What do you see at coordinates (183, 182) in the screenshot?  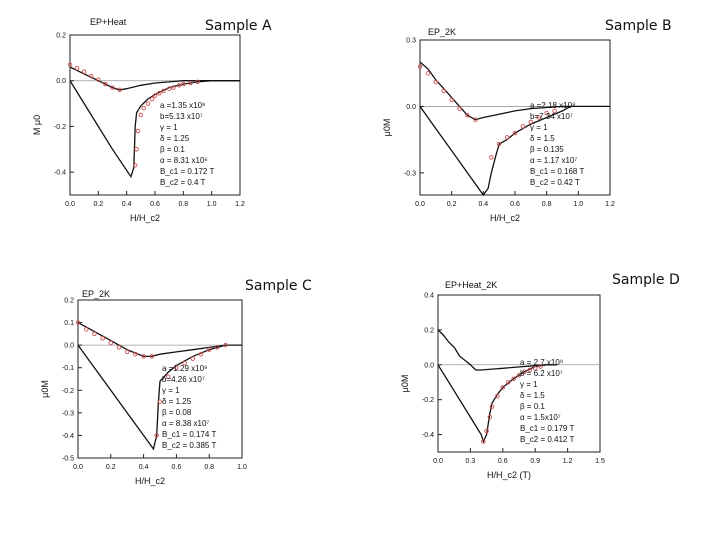 I see `fit-parameter: B_c2 = 0.4 T` at bounding box center [183, 182].